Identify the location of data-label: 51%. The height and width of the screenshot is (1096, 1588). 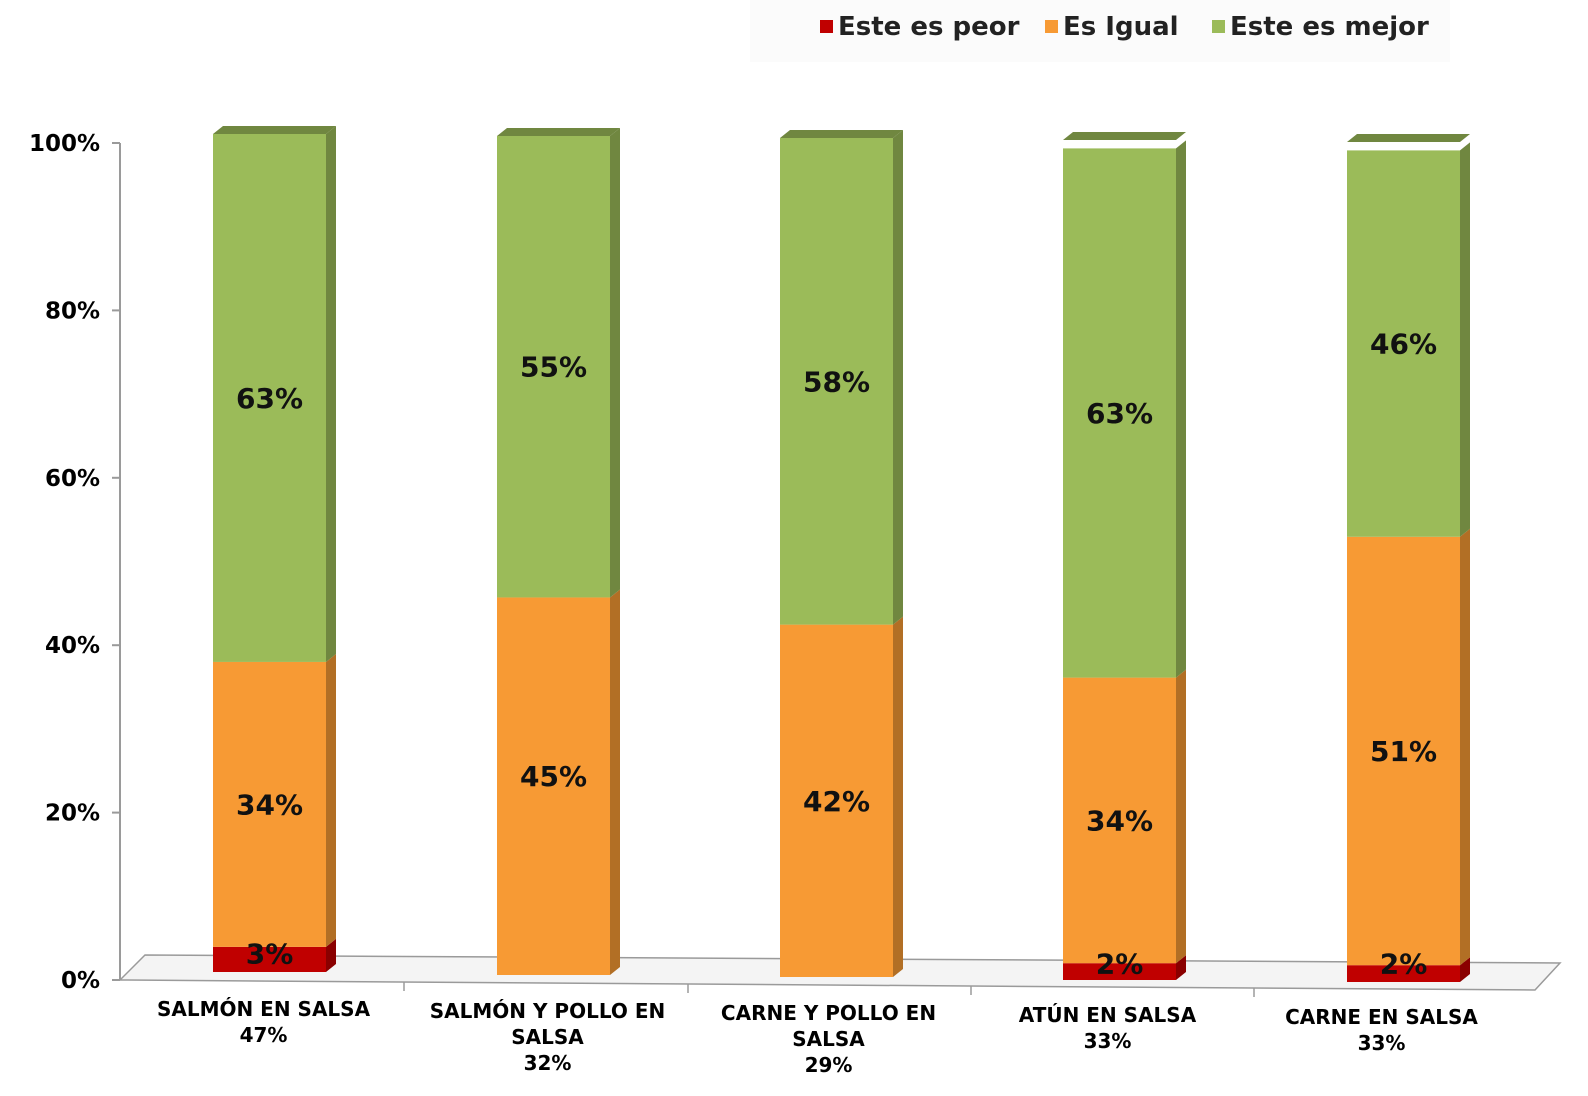
(1403, 751).